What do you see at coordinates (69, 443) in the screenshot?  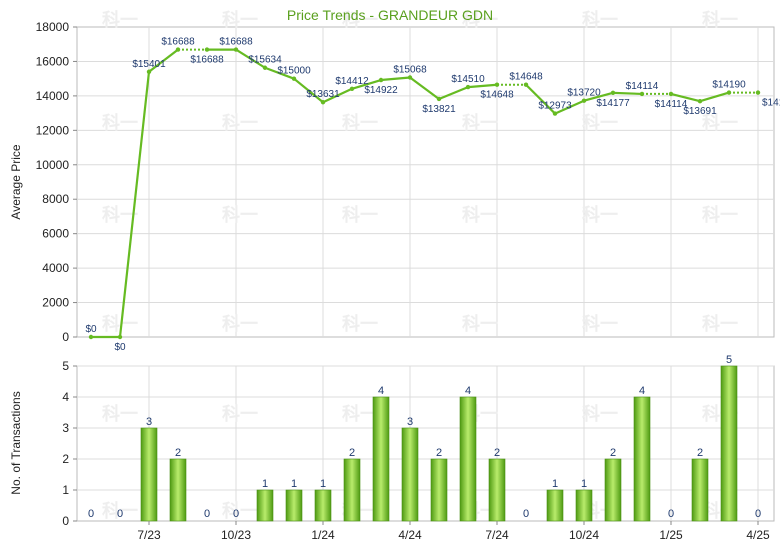 I see `tx-y-ticks: 0 1 2 3 4 5` at bounding box center [69, 443].